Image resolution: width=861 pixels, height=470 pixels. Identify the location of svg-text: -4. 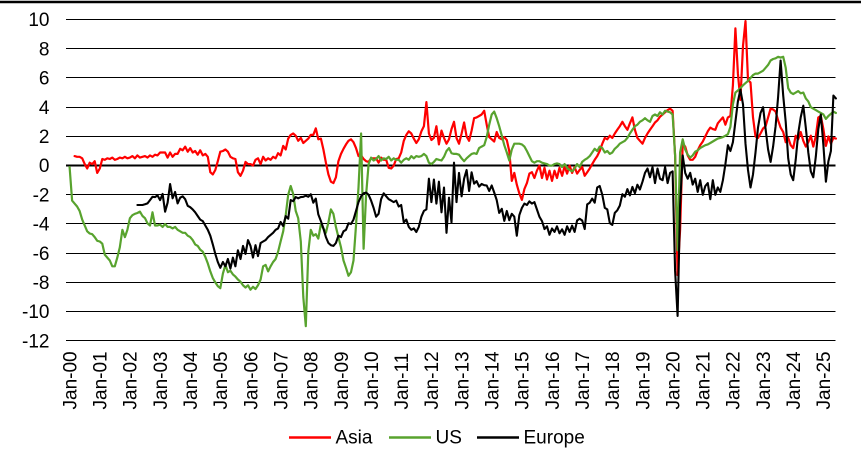
(41, 225).